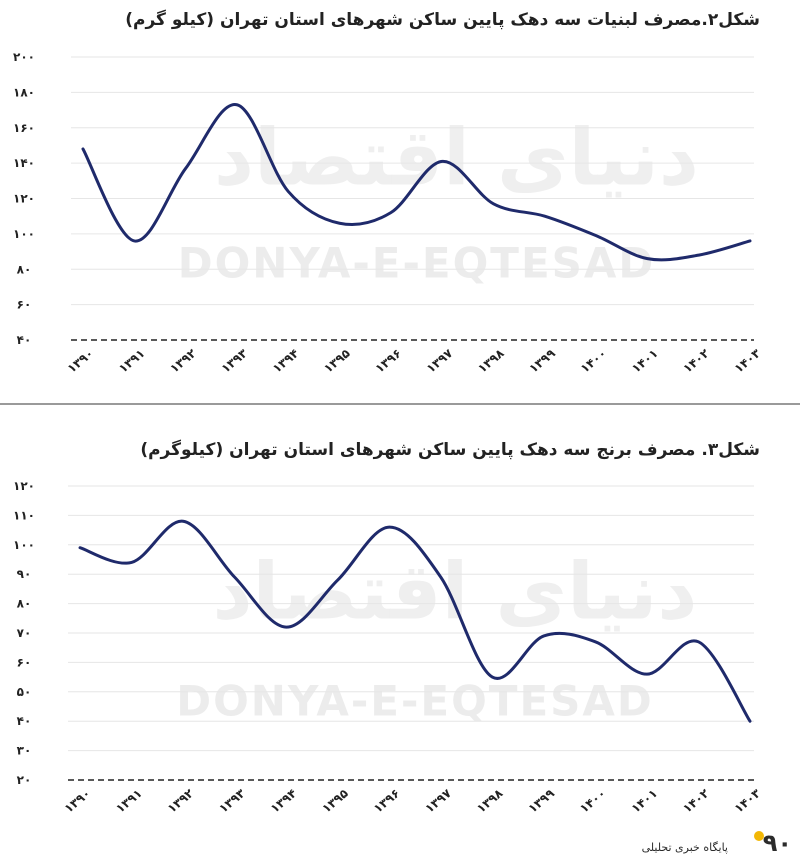 The image size is (800, 865). Describe the element at coordinates (24, 163) in the screenshot. I see `y-tick-label: ۱۴۰` at that location.